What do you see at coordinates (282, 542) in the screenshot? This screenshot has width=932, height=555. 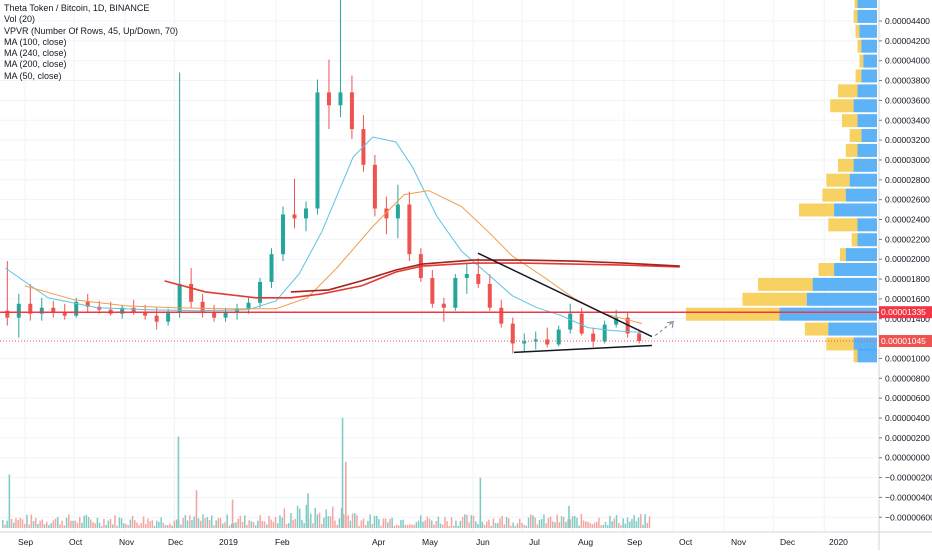 I see `time-tick-label: Feb` at bounding box center [282, 542].